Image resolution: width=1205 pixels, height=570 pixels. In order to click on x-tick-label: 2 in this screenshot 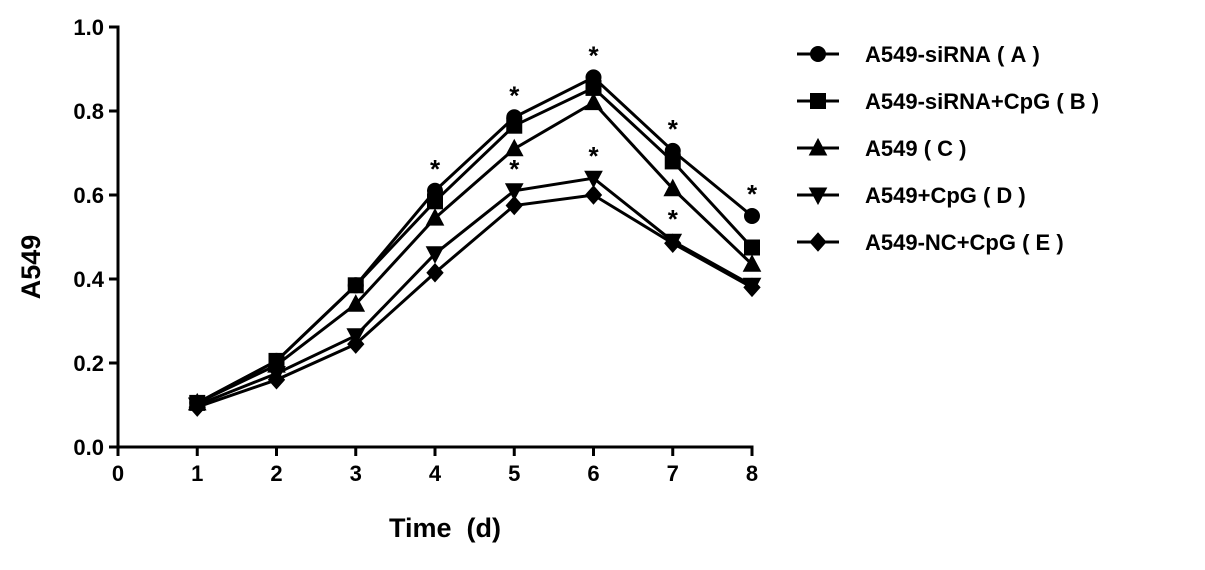, I will do `click(276, 473)`.